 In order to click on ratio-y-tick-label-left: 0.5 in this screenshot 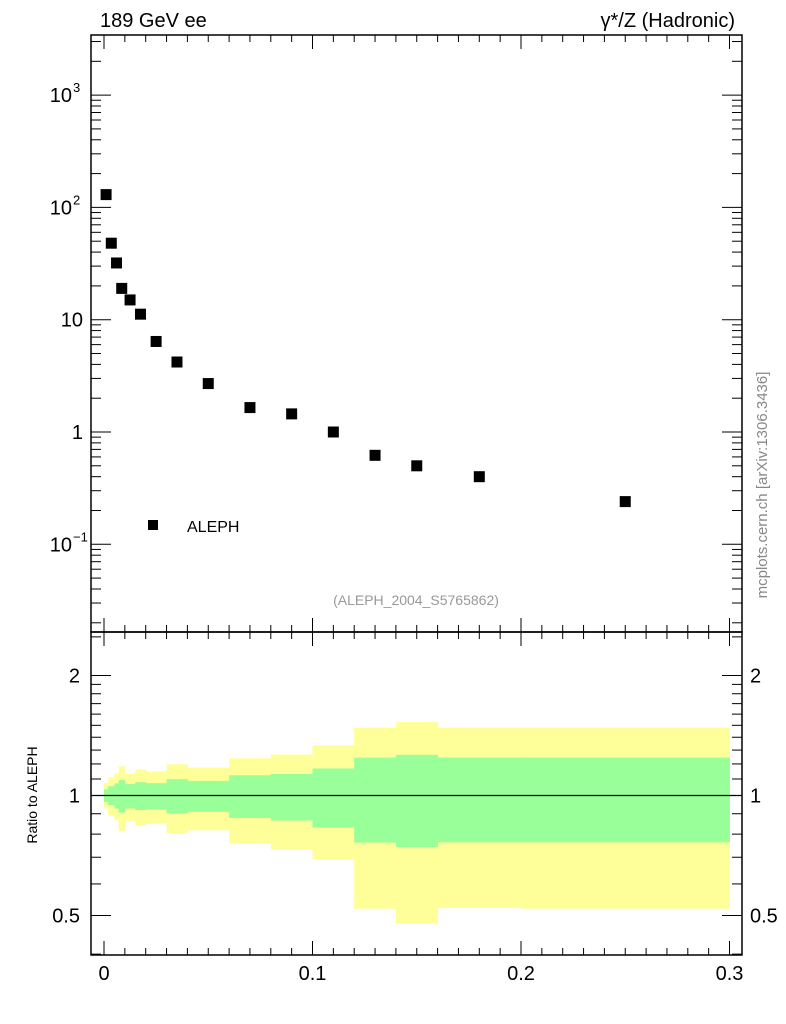, I will do `click(66, 917)`.